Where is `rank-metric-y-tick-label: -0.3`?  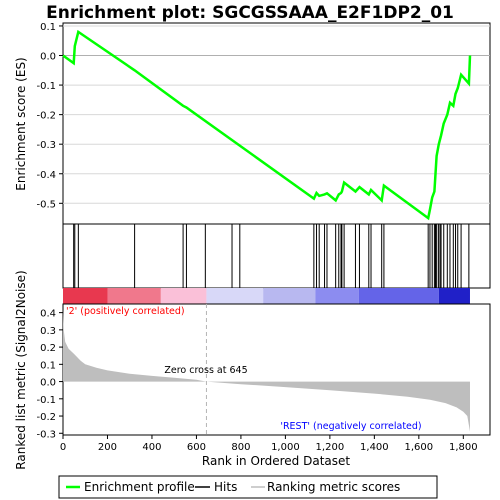 rank-metric-y-tick-label: -0.3 is located at coordinates (46, 434).